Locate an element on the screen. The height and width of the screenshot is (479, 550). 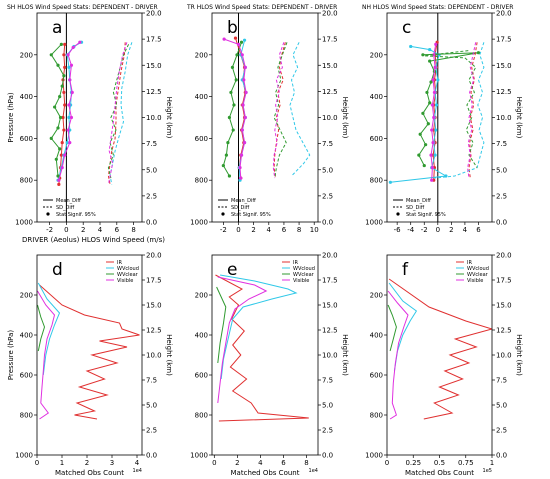
legend-label: WVcloud is located at coordinates (304, 269).